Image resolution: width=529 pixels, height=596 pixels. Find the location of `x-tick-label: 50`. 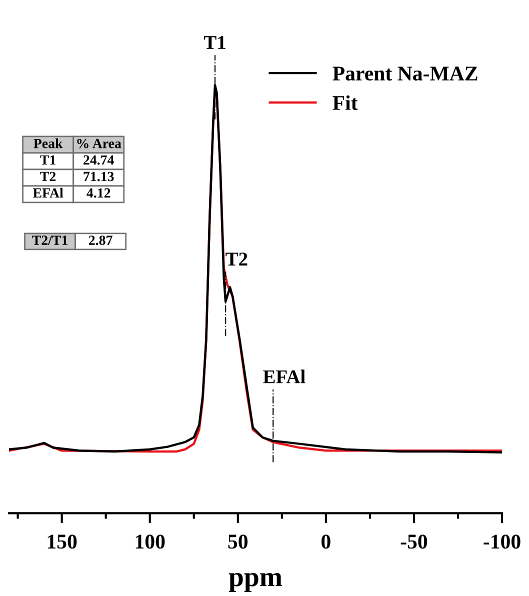

x-tick-label: 50 is located at coordinates (238, 541).